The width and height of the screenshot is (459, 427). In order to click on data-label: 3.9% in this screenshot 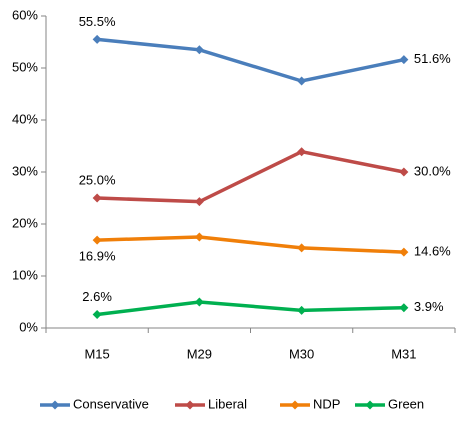, I will do `click(429, 306)`.